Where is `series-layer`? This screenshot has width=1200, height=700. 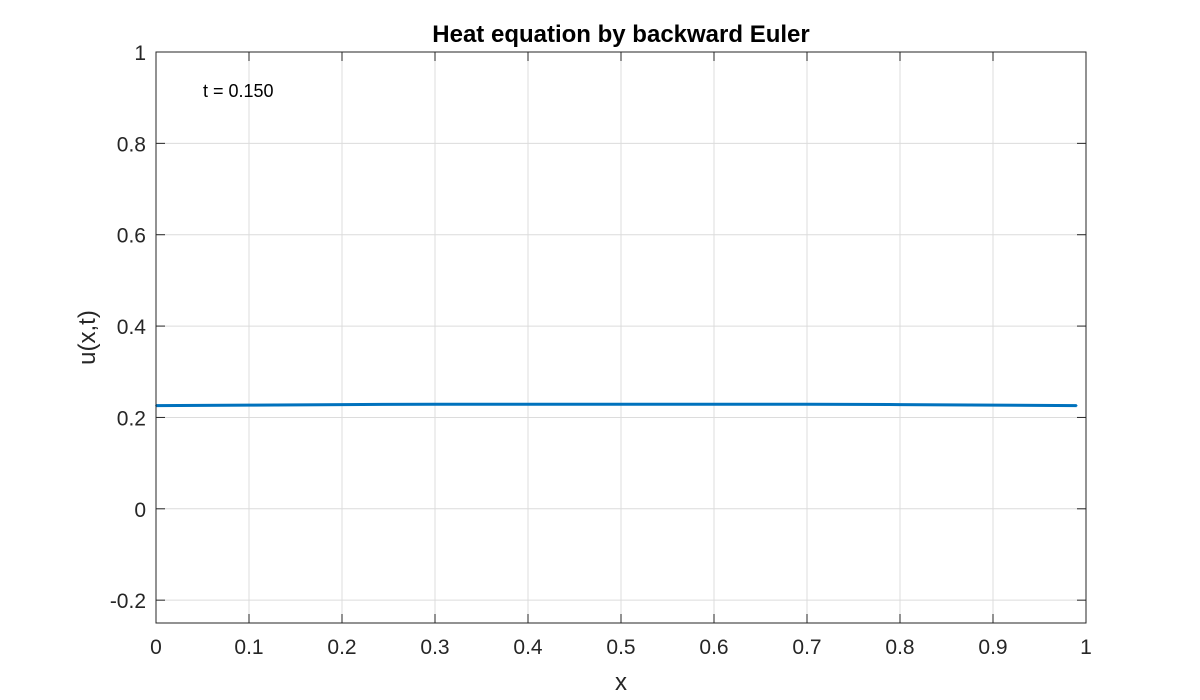 series-layer is located at coordinates (616, 405).